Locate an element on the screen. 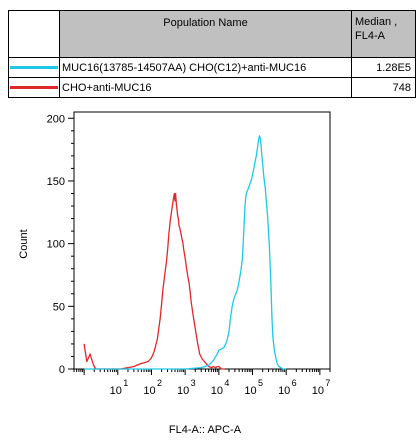 The image size is (419, 447). legend-header-median: Median , FL4-A is located at coordinates (383, 34).